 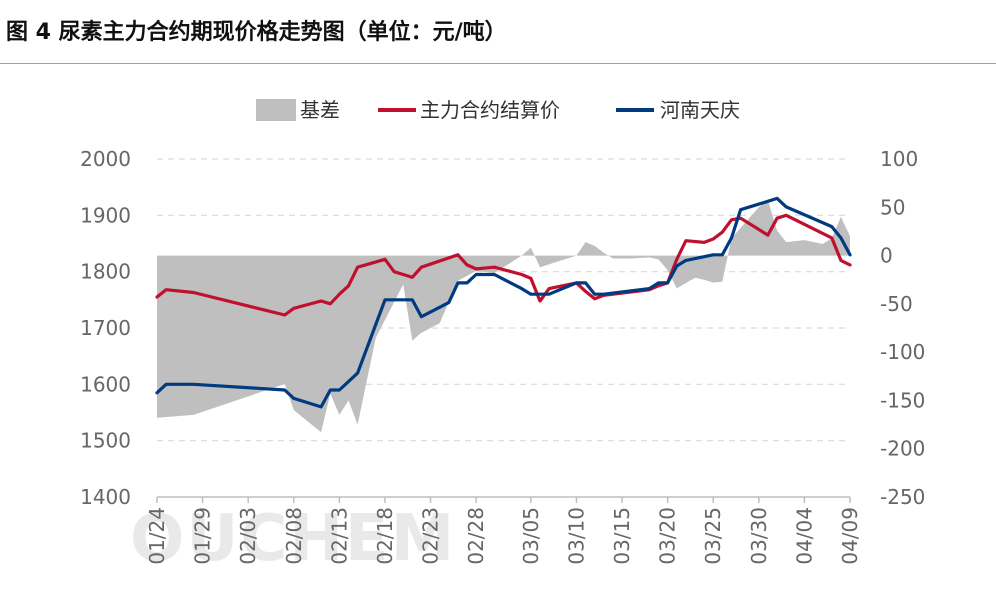 What do you see at coordinates (576, 536) in the screenshot?
I see `x-tick-label: 03/10` at bounding box center [576, 536].